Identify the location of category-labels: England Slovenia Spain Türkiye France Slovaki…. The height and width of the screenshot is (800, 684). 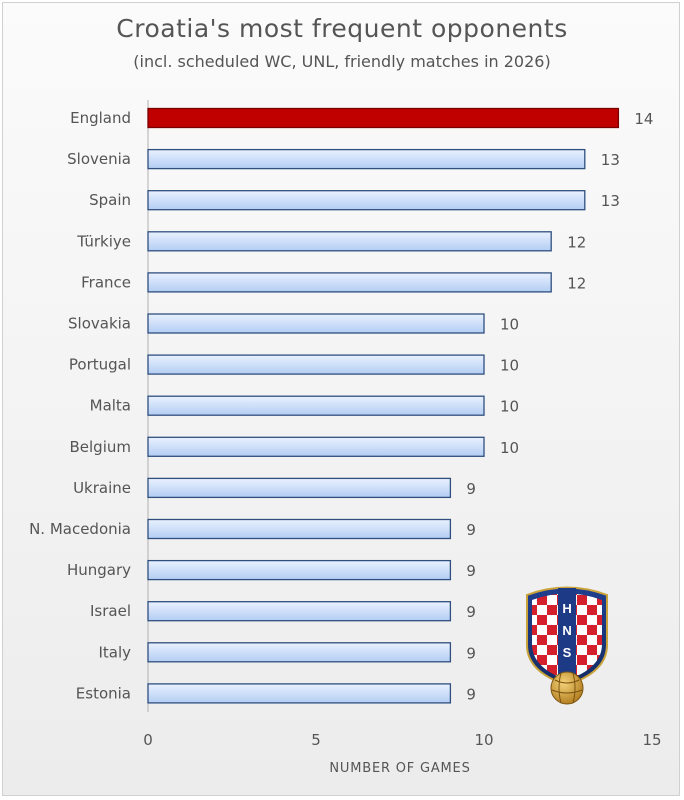
(80, 405).